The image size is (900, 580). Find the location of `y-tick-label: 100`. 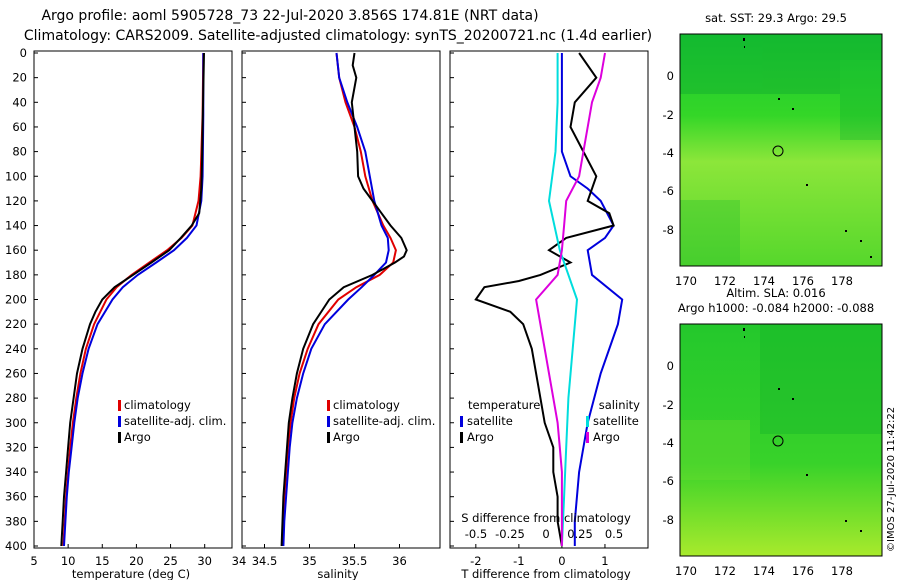

y-tick-label: 100 is located at coordinates (16, 176).